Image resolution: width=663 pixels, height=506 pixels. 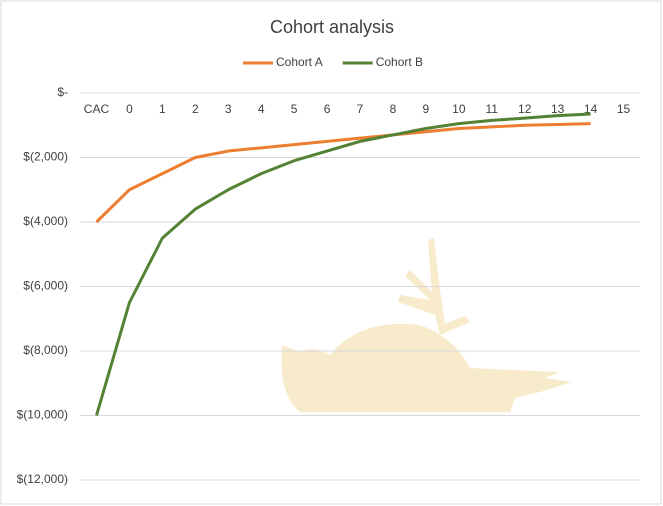 I want to click on y-tick-label: $(8,000), so click(x=45, y=350).